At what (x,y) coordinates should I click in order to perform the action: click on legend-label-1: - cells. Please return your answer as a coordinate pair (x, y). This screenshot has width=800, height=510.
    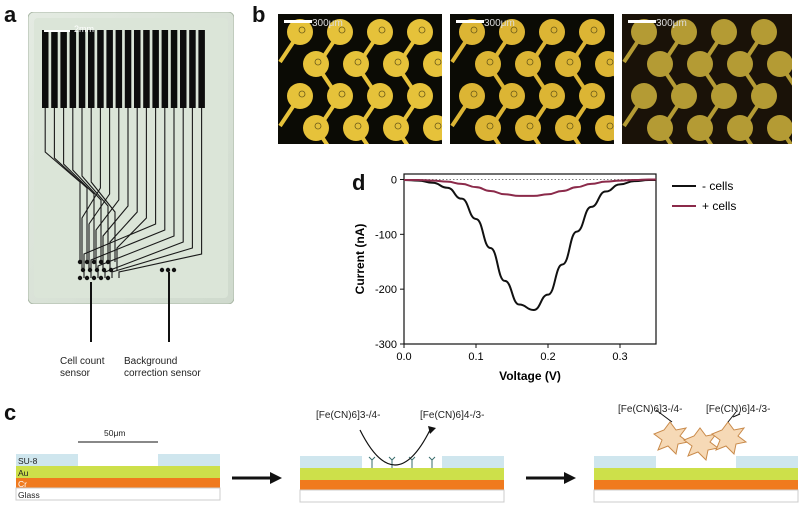
    Looking at the image, I should click on (717, 186).